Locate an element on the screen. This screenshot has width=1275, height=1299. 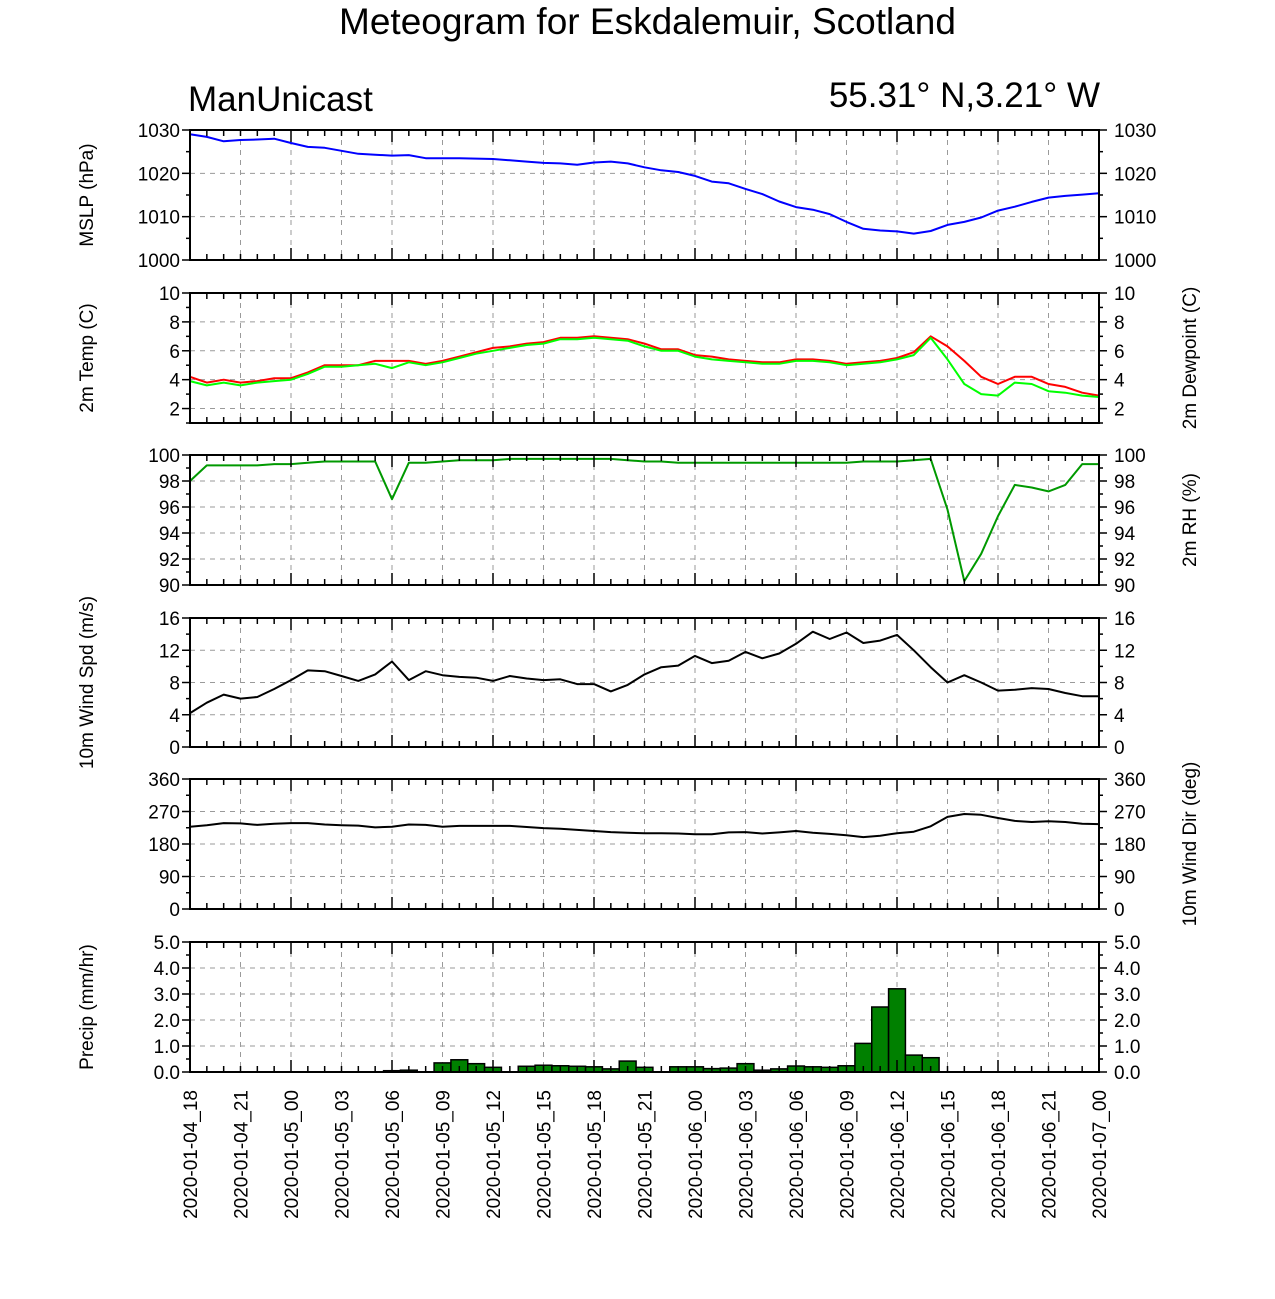
series-line-mslp is located at coordinates (644, 184).